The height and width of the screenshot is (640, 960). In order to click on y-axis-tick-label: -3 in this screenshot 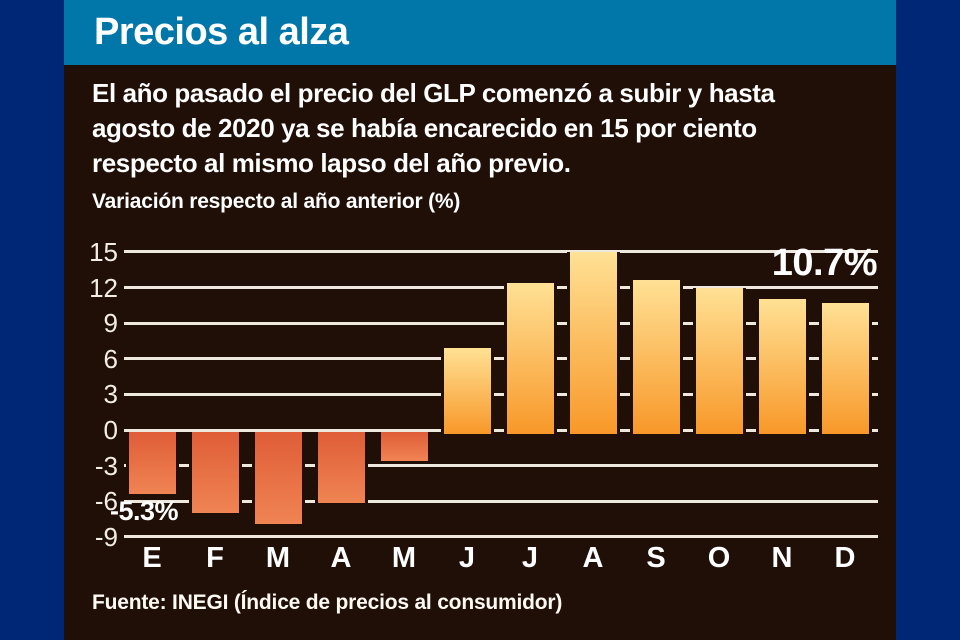, I will do `click(106, 465)`.